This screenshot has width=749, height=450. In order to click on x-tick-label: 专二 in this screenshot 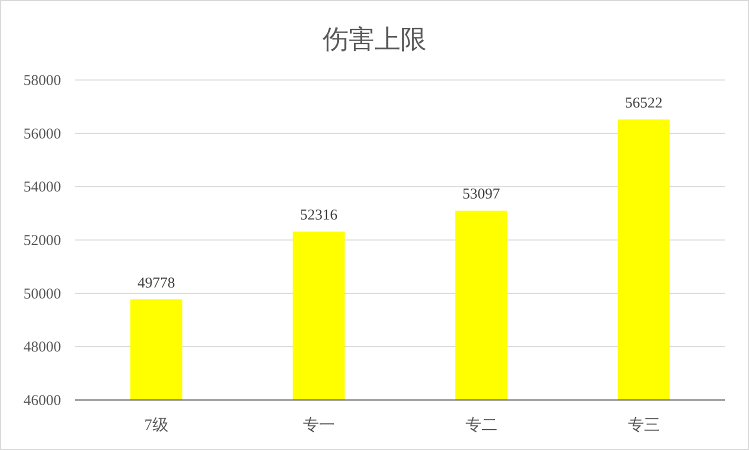, I will do `click(481, 425)`.